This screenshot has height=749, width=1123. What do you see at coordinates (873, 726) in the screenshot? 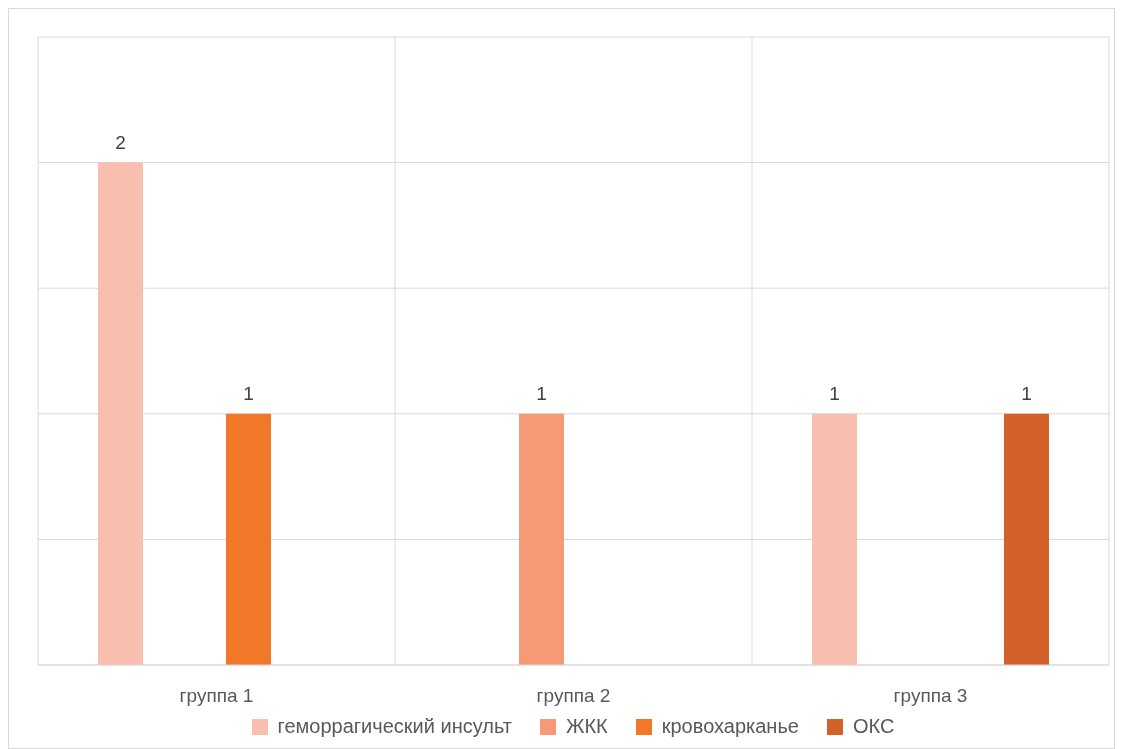
I see `legend-label: ОКС` at bounding box center [873, 726].